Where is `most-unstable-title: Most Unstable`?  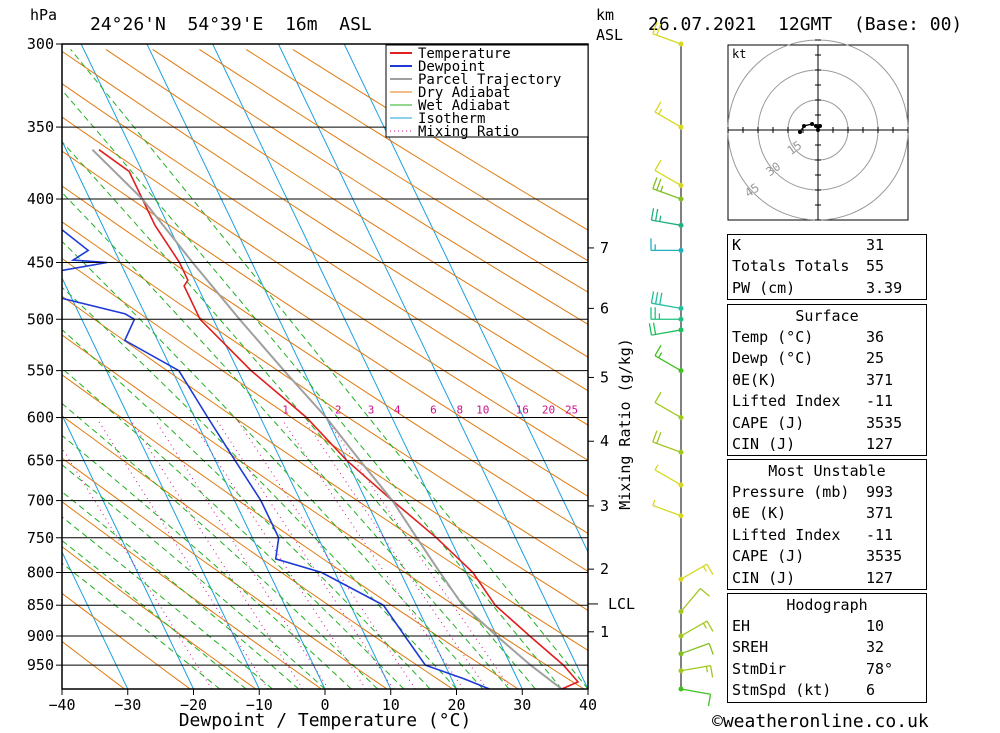 most-unstable-title: Most Unstable is located at coordinates (827, 471).